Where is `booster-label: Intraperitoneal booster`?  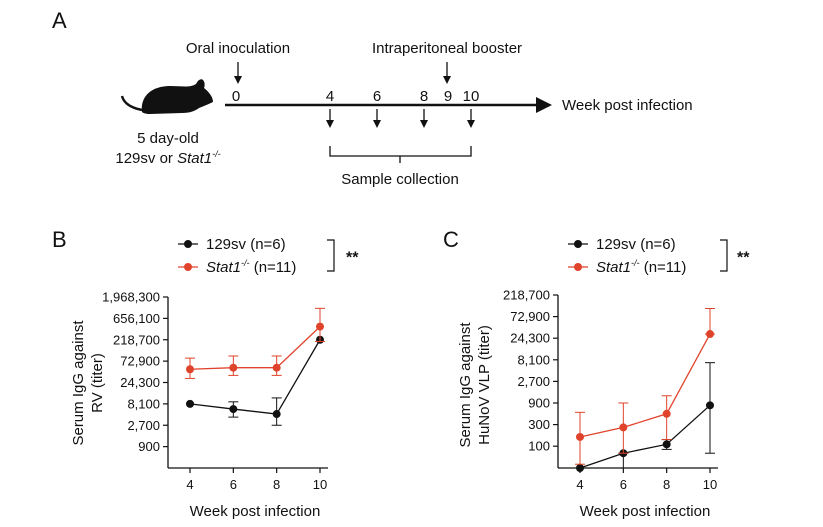
booster-label: Intraperitoneal booster is located at coordinates (447, 48).